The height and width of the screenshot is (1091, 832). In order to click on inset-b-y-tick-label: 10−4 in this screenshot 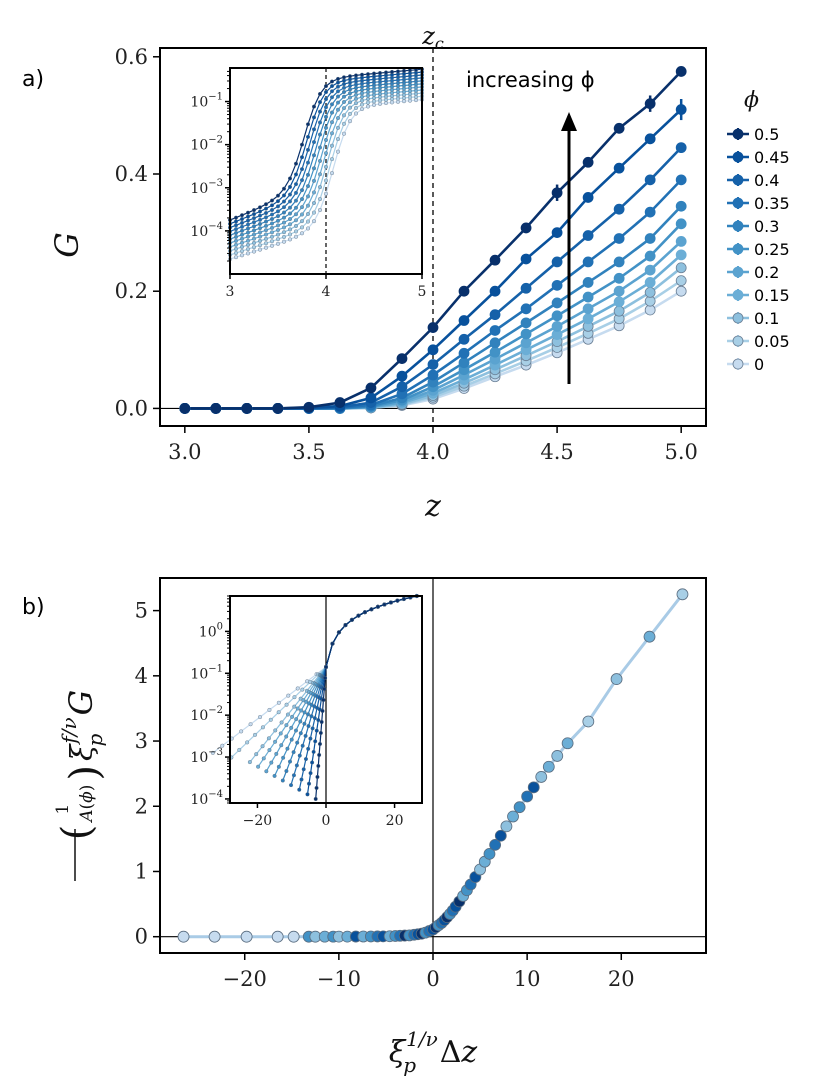, I will do `click(206, 798)`.